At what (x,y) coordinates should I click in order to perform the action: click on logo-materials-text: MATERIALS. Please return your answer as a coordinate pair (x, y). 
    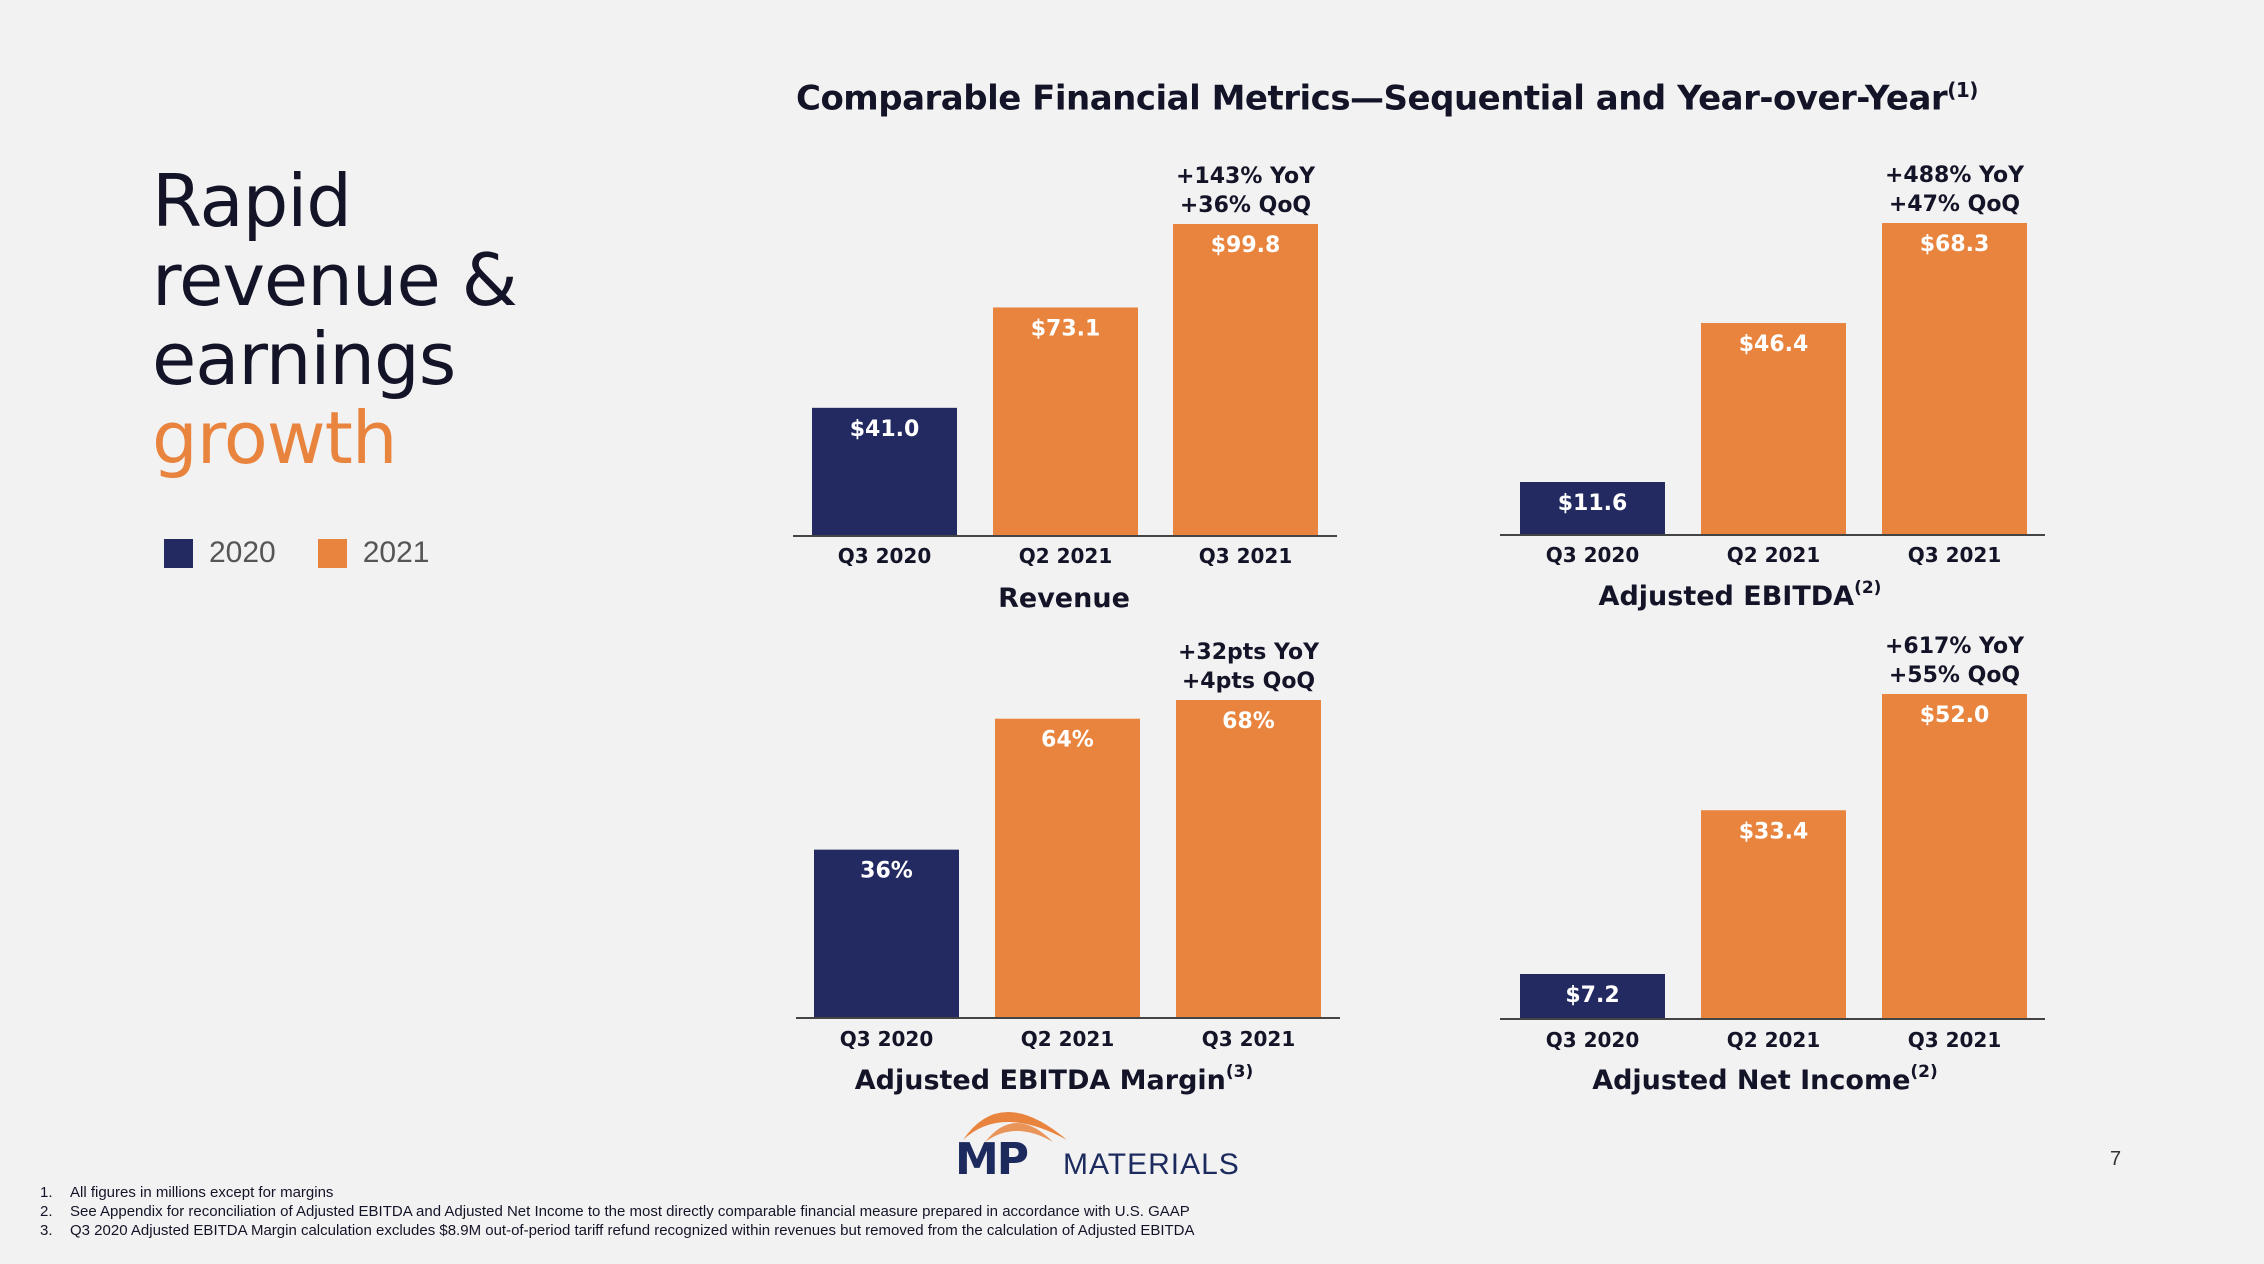
    Looking at the image, I should click on (1151, 1164).